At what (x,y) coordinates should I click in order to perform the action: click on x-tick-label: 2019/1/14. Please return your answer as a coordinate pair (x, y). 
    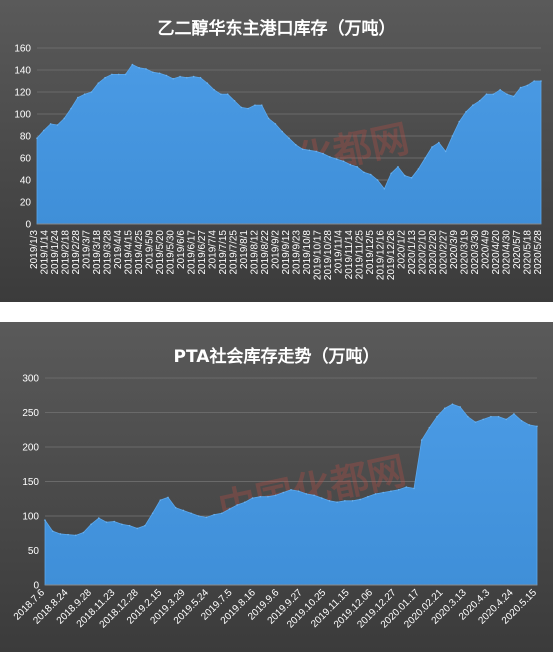
    Looking at the image, I should click on (45, 252).